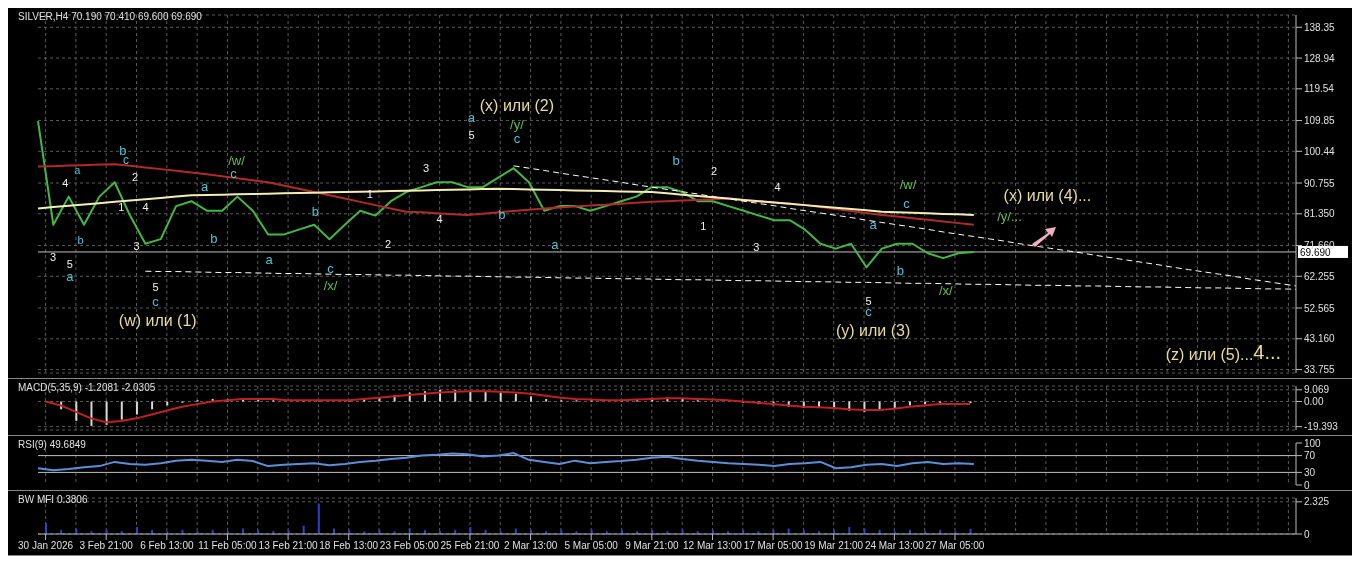 Image resolution: width=1360 pixels, height=563 pixels. What do you see at coordinates (591, 546) in the screenshot?
I see `x-tick-label: 5 Mar 05:00` at bounding box center [591, 546].